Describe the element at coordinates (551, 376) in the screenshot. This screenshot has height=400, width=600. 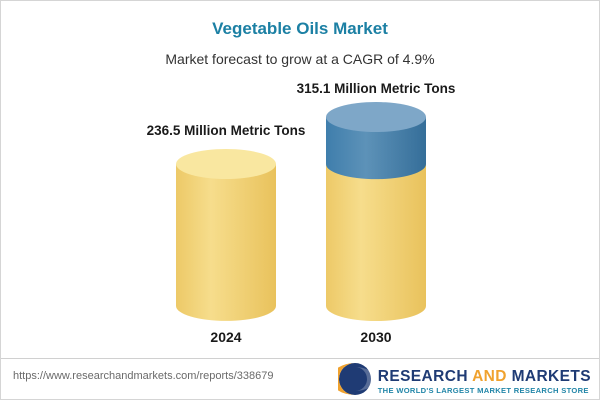
I see `logo-word-markets: MARKETS` at that location.